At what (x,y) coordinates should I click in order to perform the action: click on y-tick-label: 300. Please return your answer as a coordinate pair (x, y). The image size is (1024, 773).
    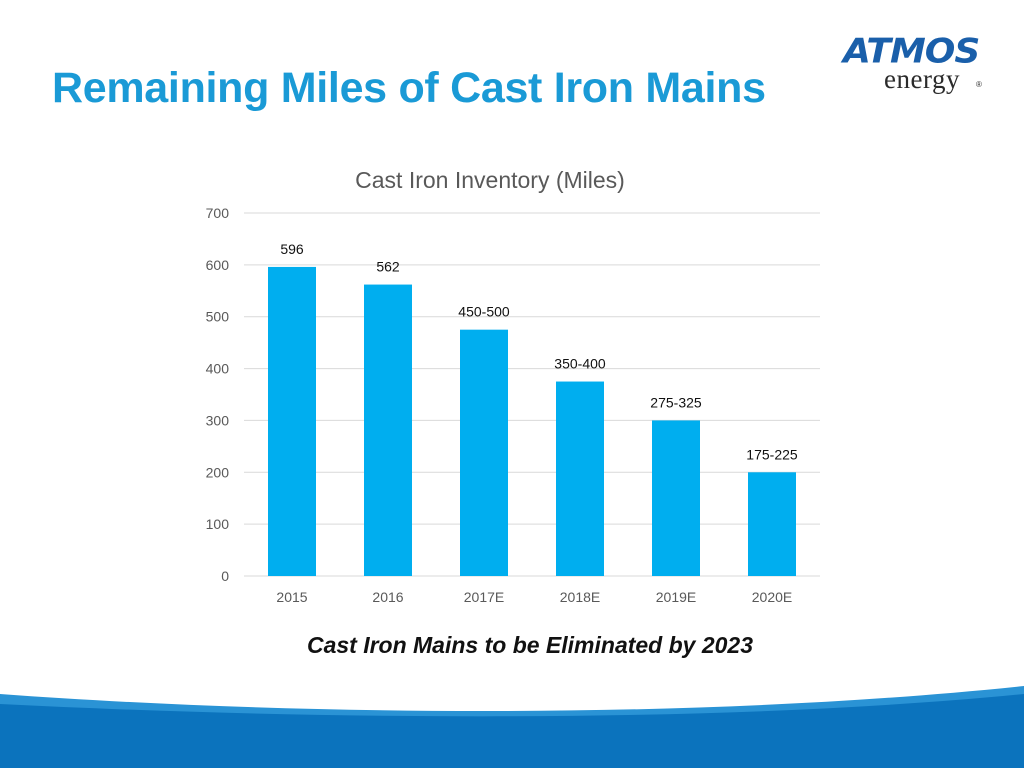
    Looking at the image, I should click on (218, 420).